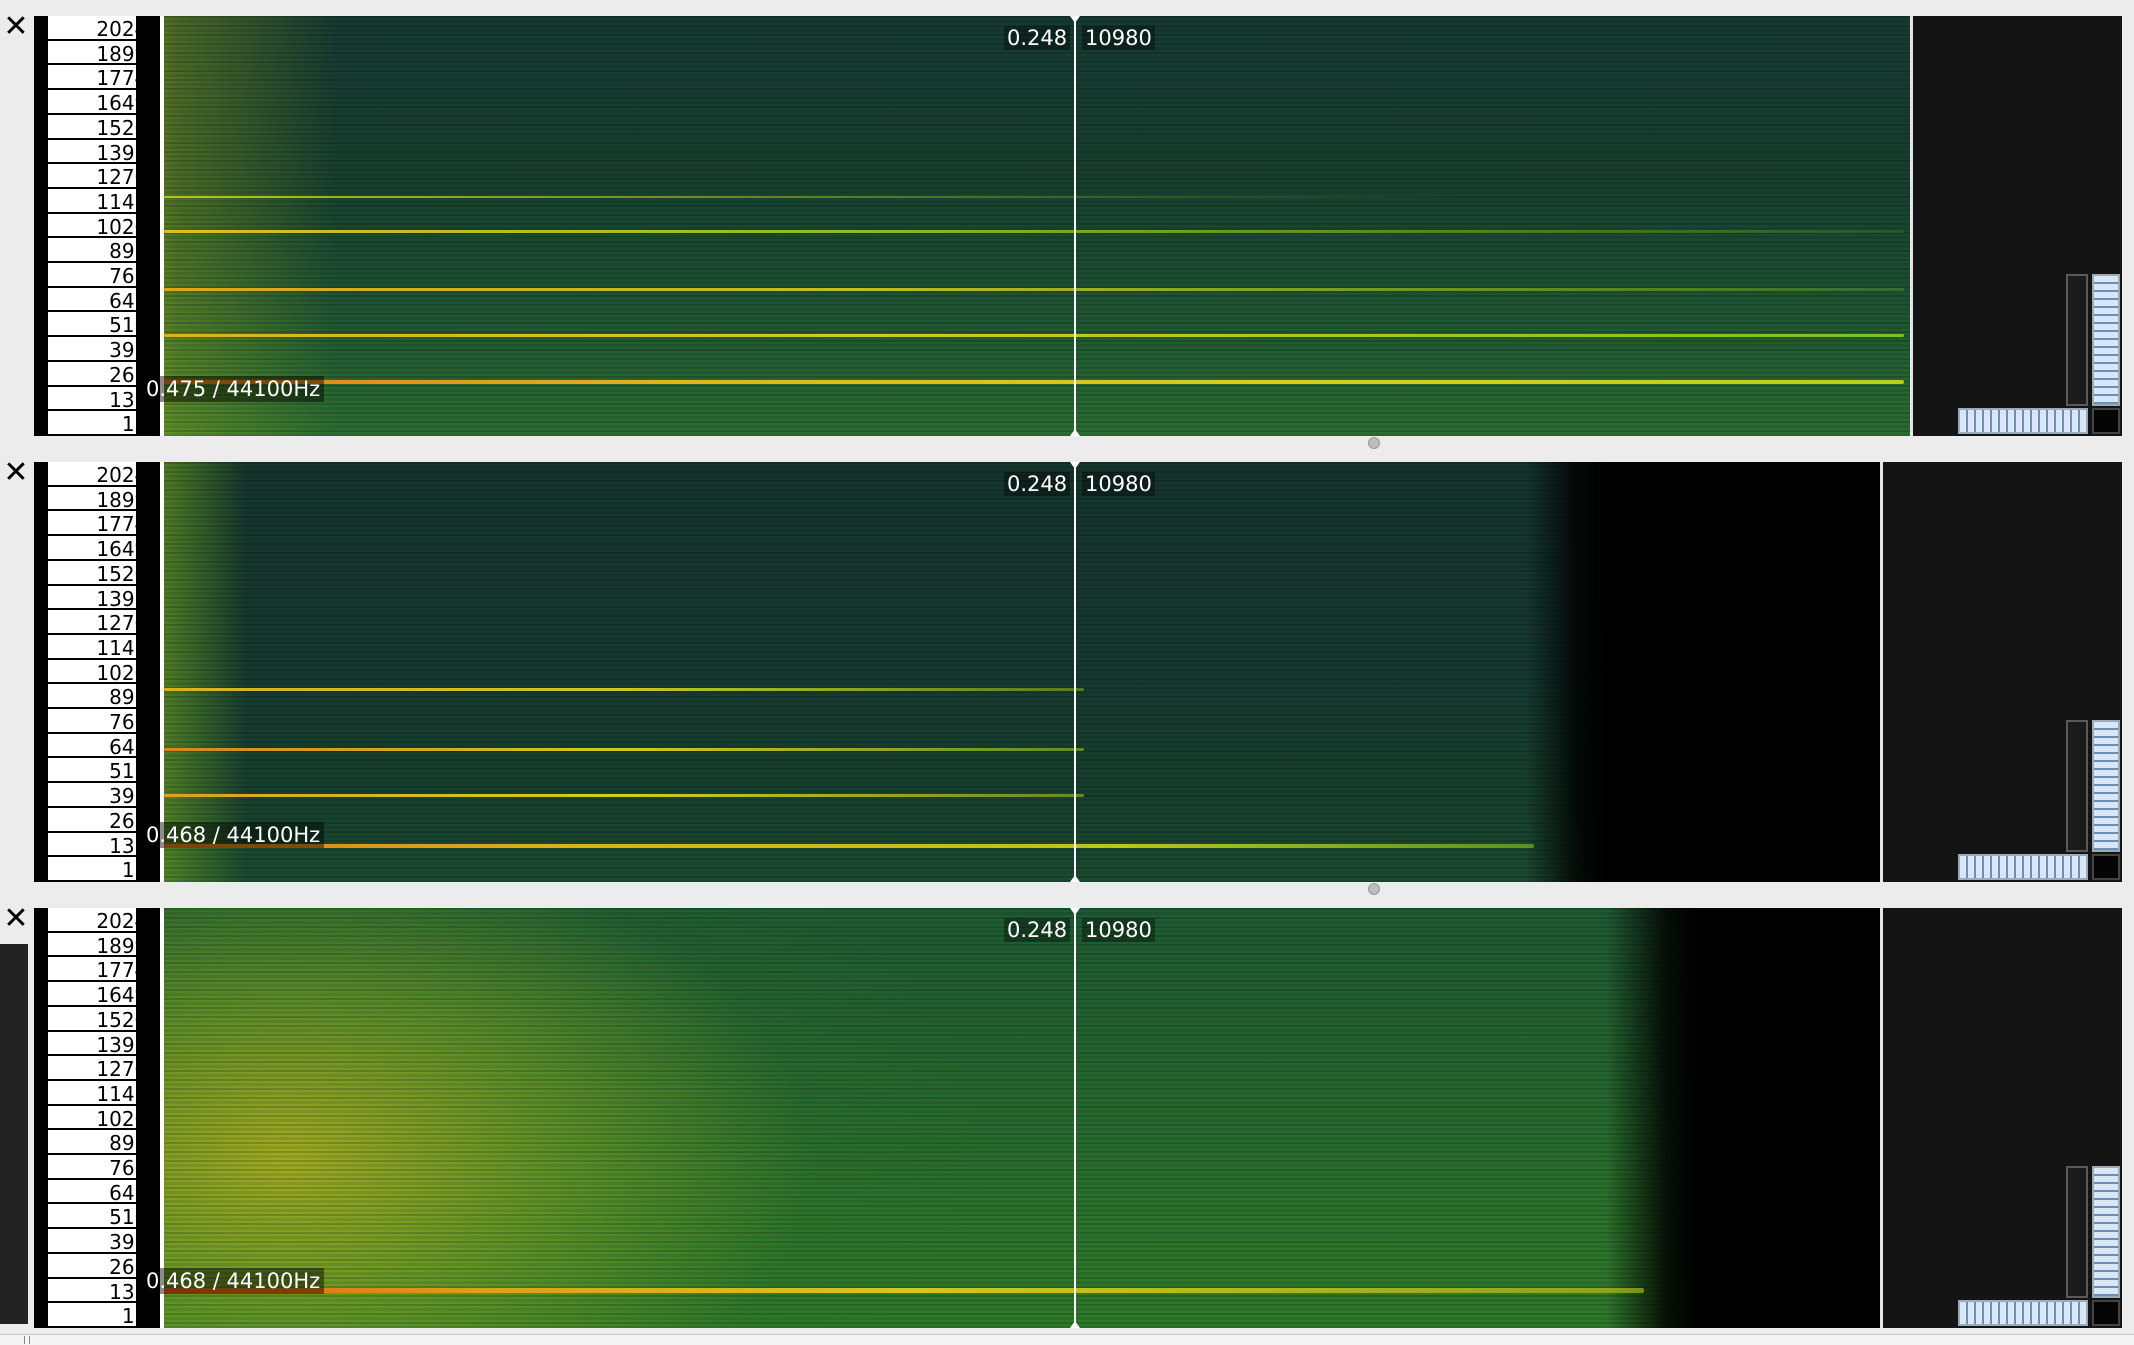  I want to click on left-dark-strip, so click(14, 1134).